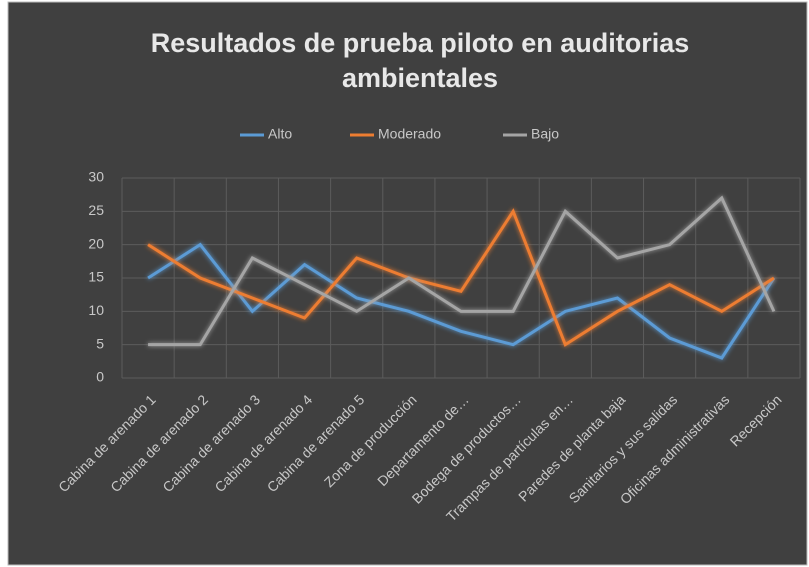 The image size is (809, 567). I want to click on legend-label: Bajo, so click(545, 134).